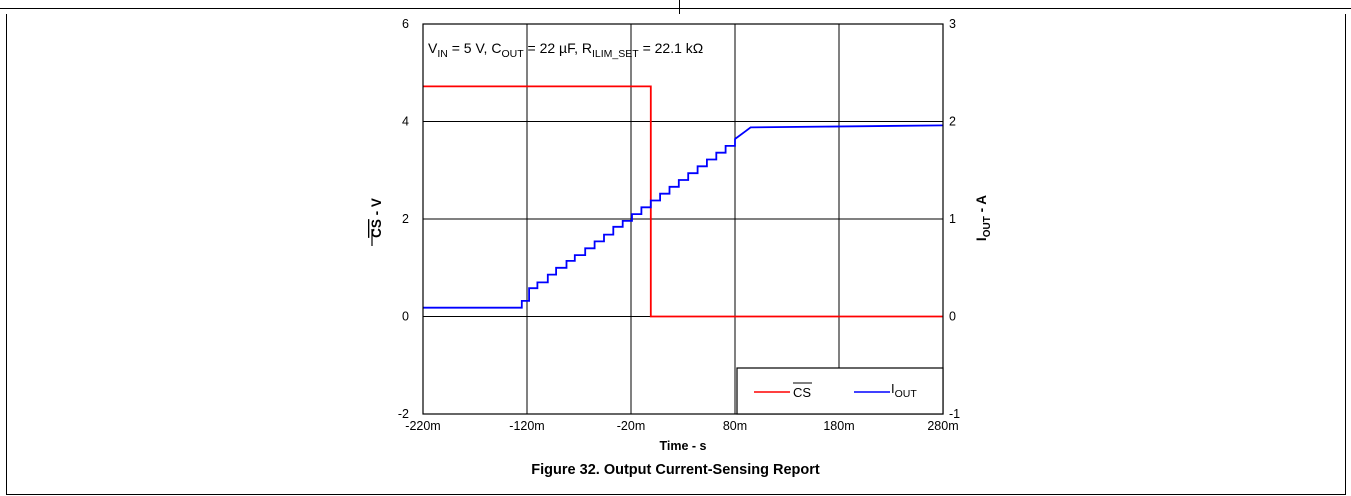  I want to click on top-table-rule, so click(675, 7).